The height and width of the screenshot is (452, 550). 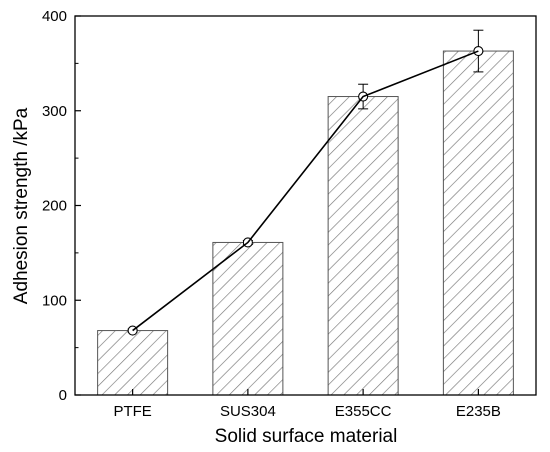 I want to click on bar-sus304, so click(x=248, y=318).